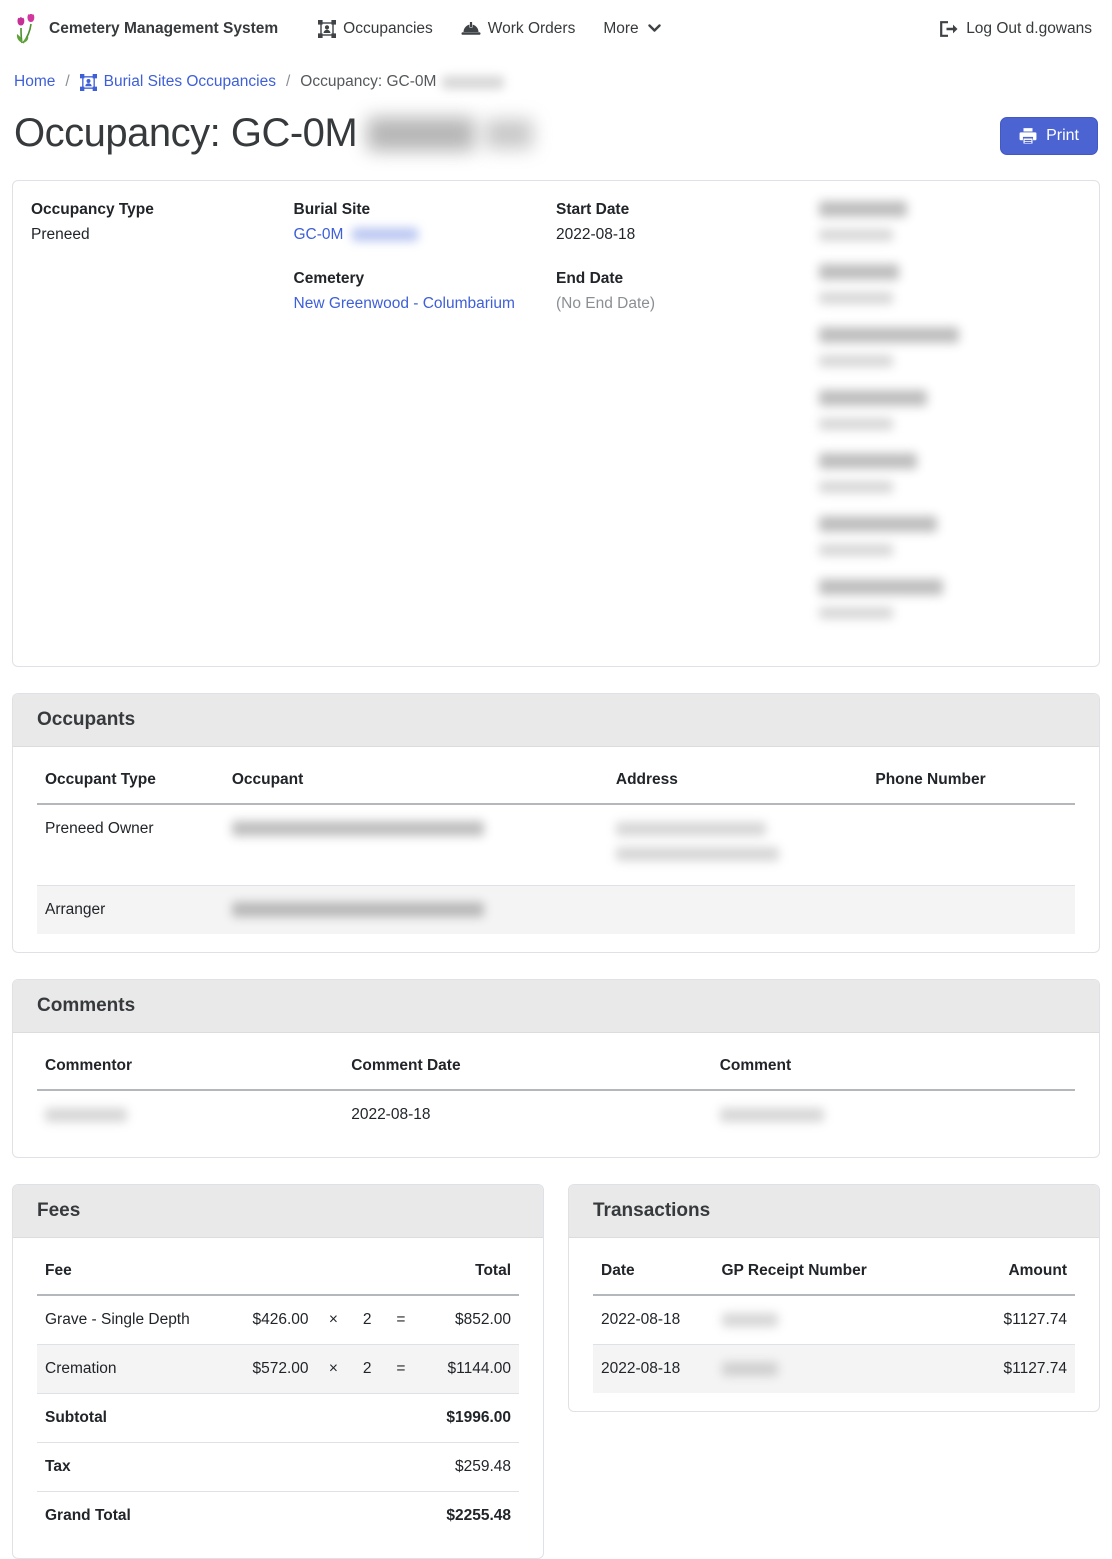 Image resolution: width=1112 pixels, height=1559 pixels. What do you see at coordinates (146, 28) in the screenshot?
I see `app-brand: Cemetery Management System` at bounding box center [146, 28].